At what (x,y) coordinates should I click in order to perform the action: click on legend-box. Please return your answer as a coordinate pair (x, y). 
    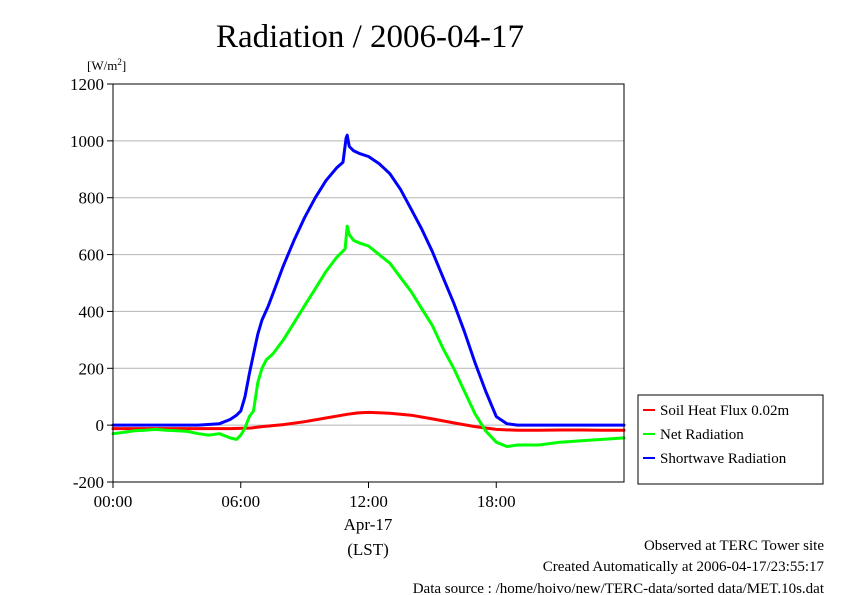
    Looking at the image, I should click on (730, 439).